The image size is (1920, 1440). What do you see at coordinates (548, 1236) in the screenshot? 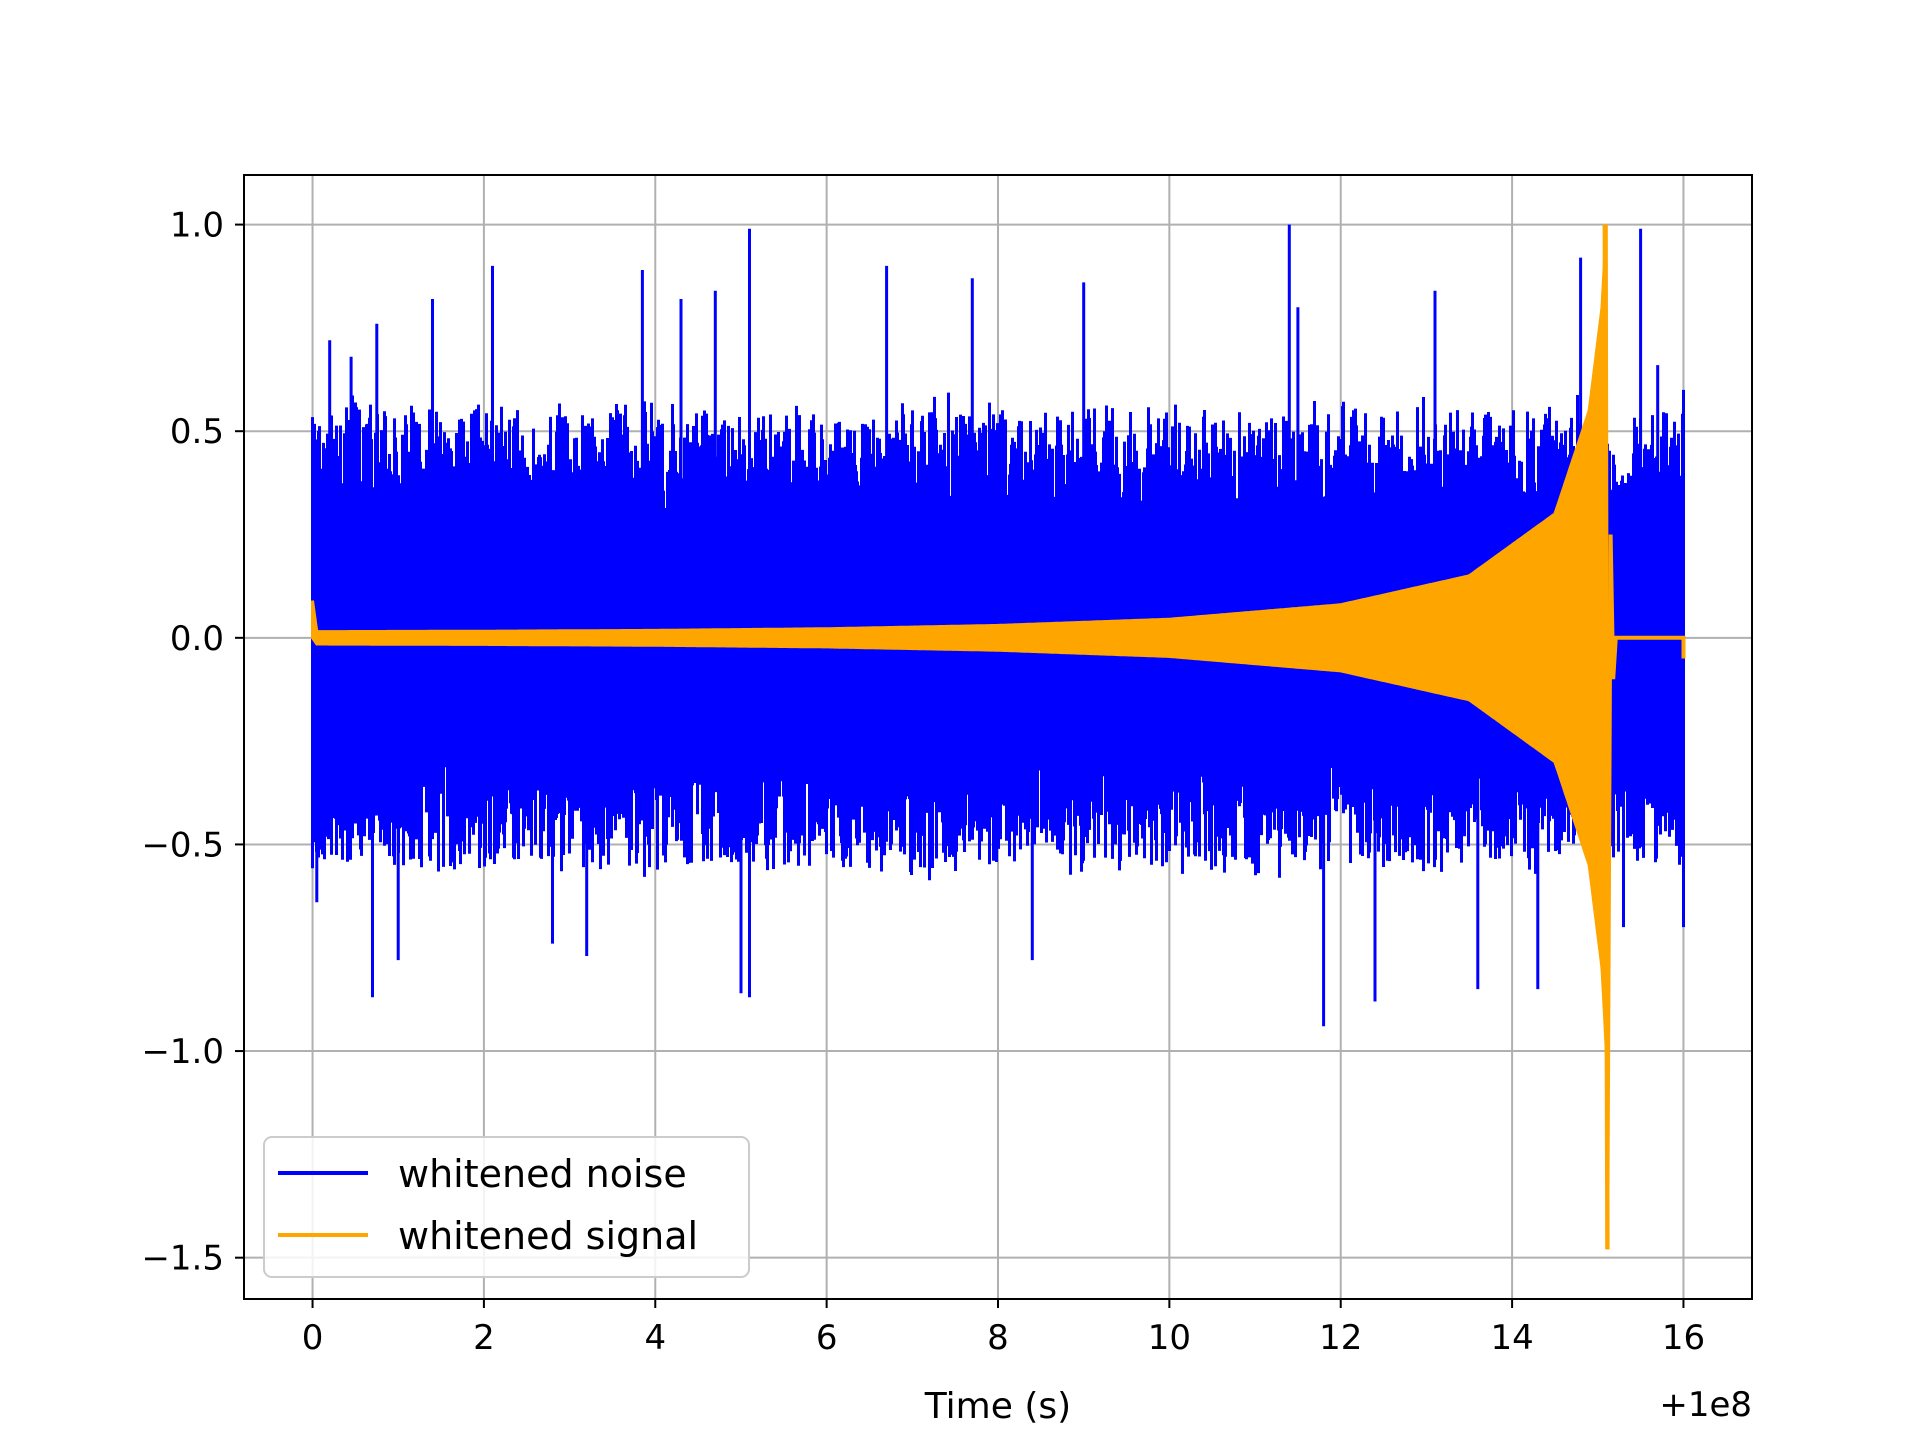
I see `legend-label-signal: whitened signal` at bounding box center [548, 1236].